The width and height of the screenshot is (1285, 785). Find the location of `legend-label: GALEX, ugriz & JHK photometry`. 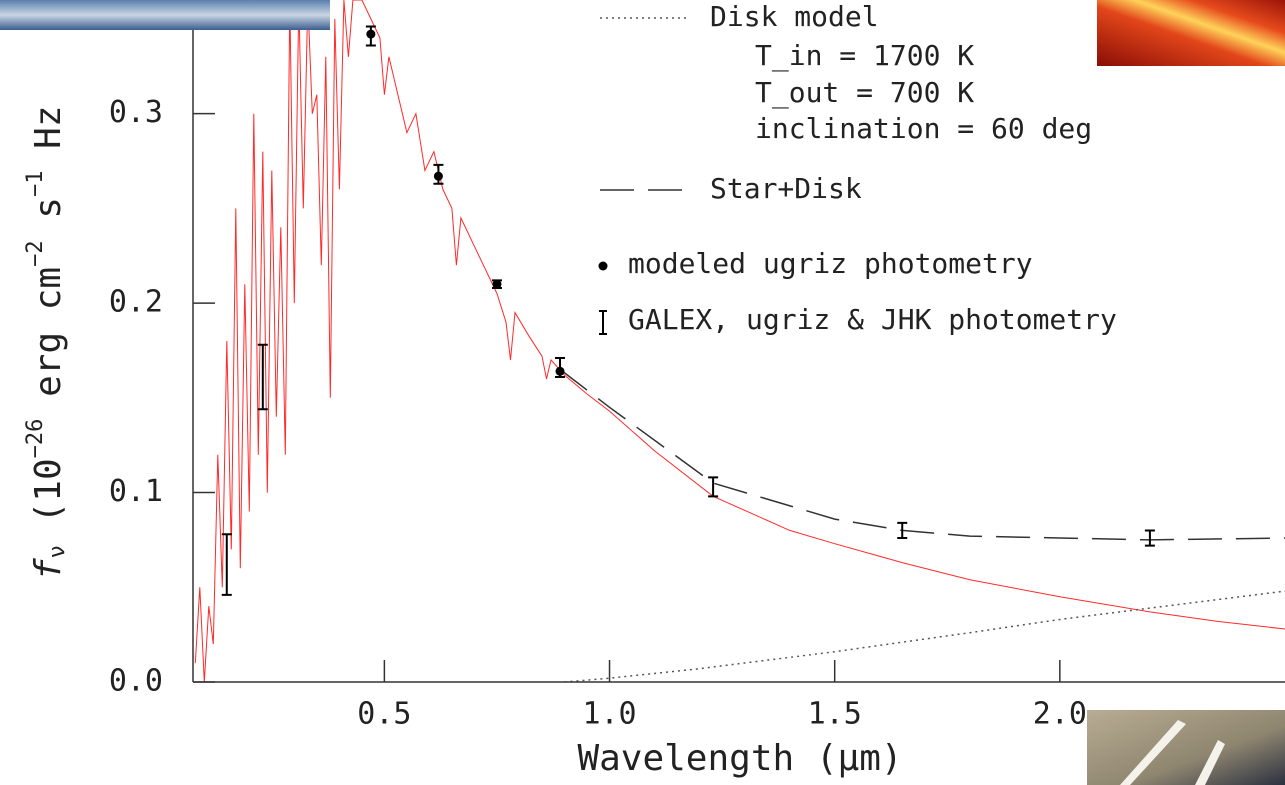

legend-label: GALEX, ugriz & JHK photometry is located at coordinates (872, 319).